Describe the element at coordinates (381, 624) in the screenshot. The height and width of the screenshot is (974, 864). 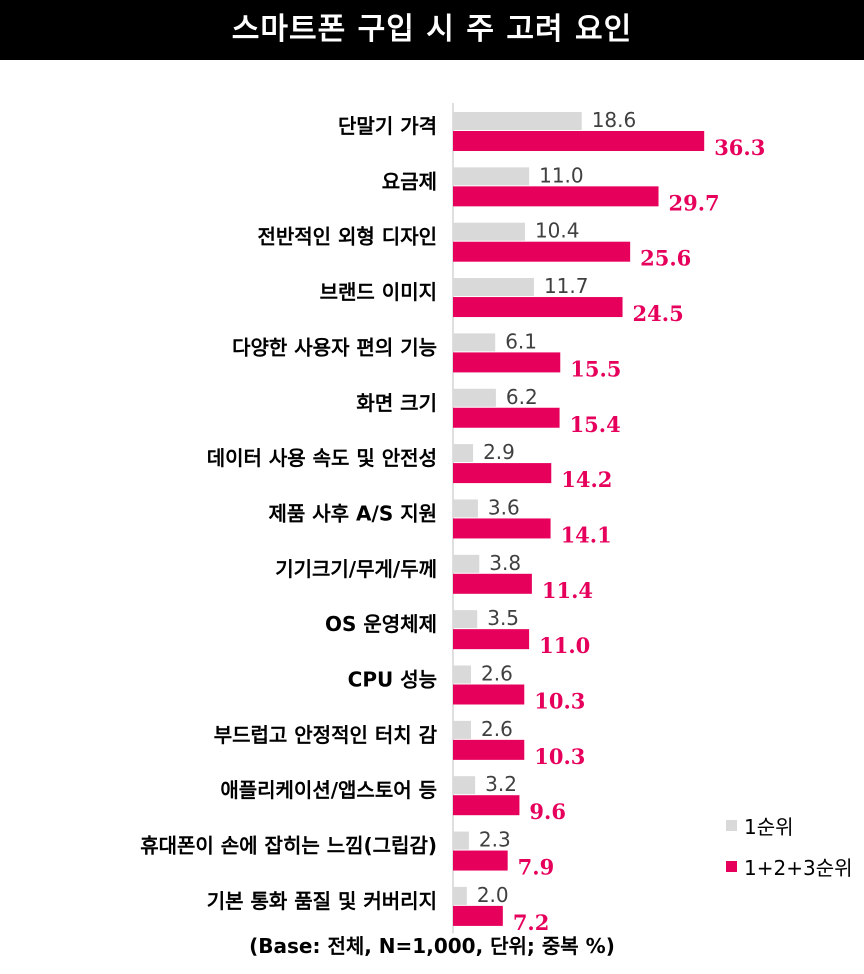
I see `category-label: OS 운영체제` at that location.